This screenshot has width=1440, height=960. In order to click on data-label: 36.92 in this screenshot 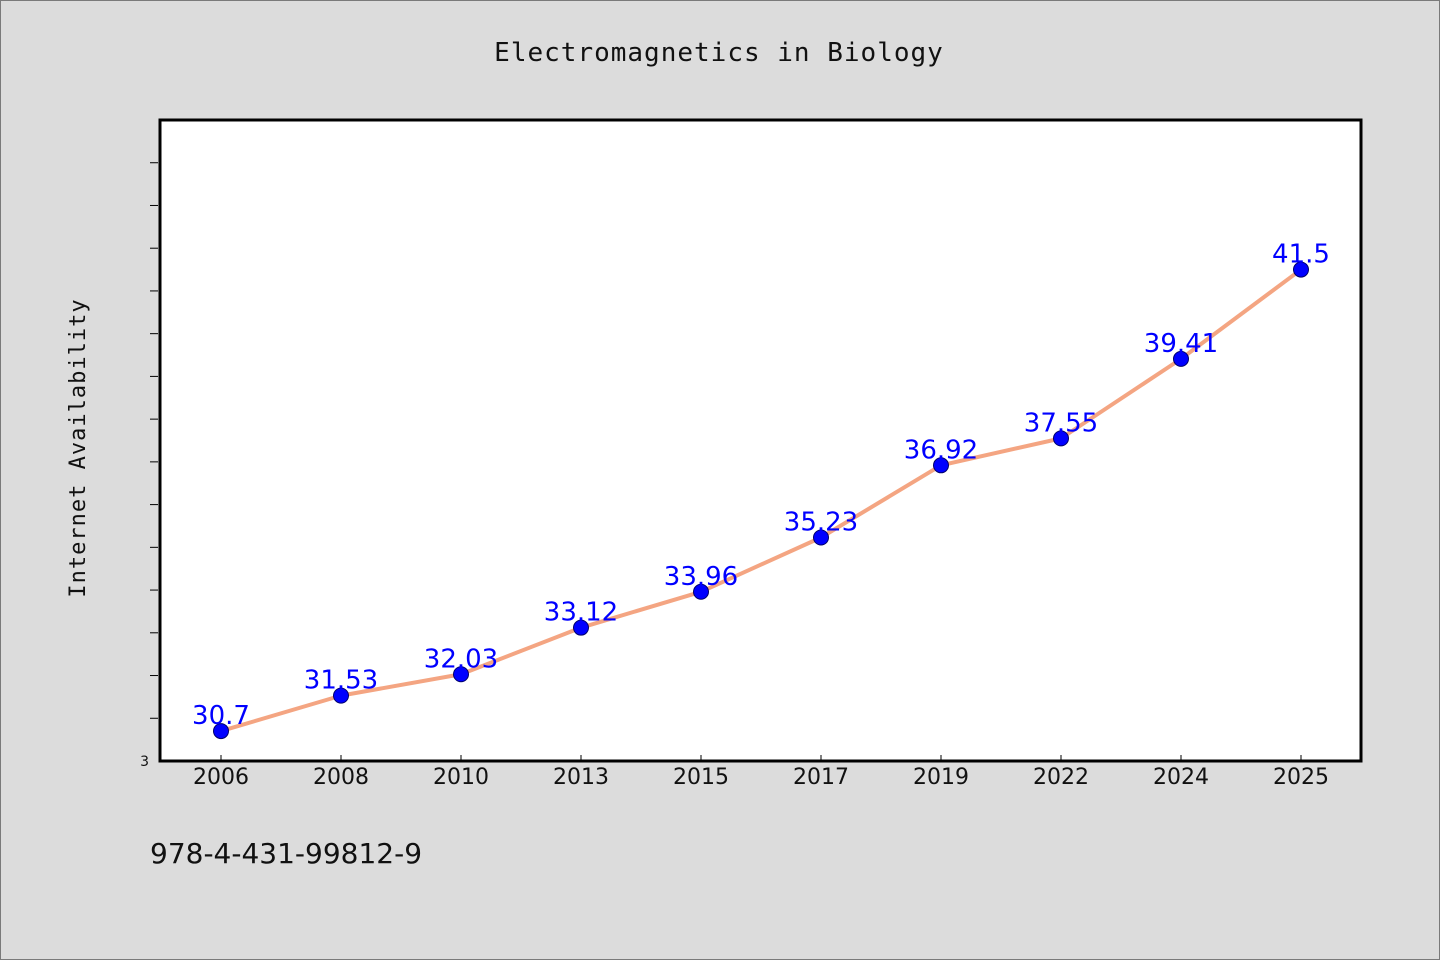, I will do `click(941, 450)`.